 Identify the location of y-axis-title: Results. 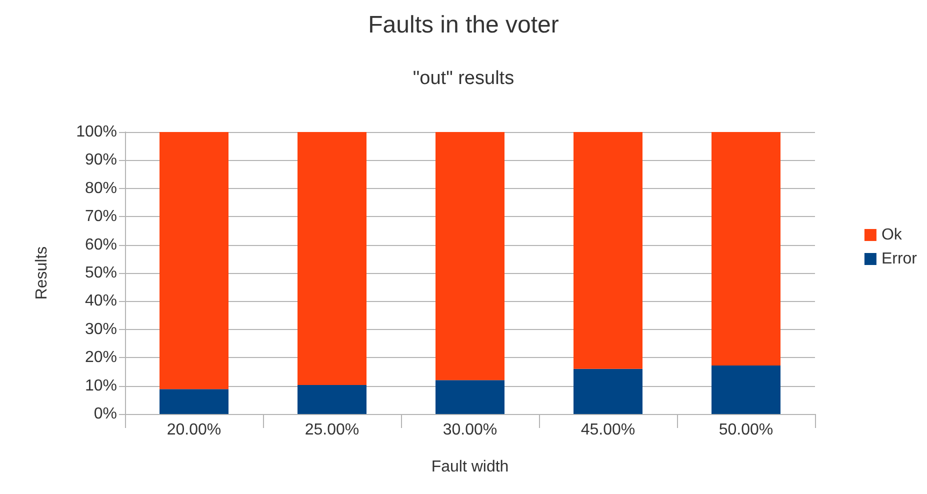
(42, 273).